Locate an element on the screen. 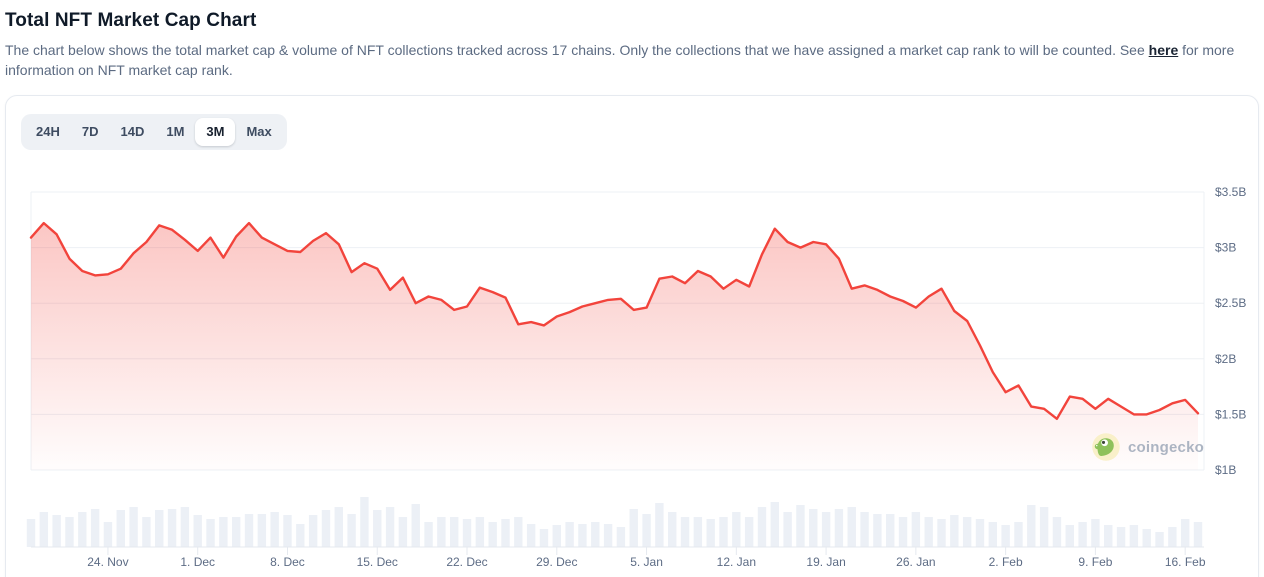  time-range-selector: 24H 7D 14D 1M 3M Max is located at coordinates (154, 132).